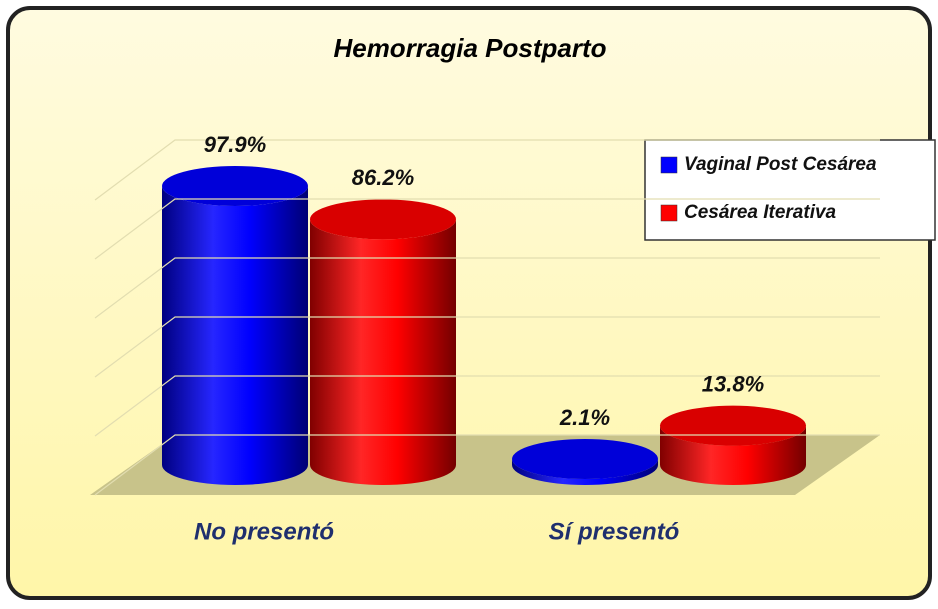 This screenshot has width=938, height=609. Describe the element at coordinates (584, 417) in the screenshot. I see `value-label: 2.1%` at that location.